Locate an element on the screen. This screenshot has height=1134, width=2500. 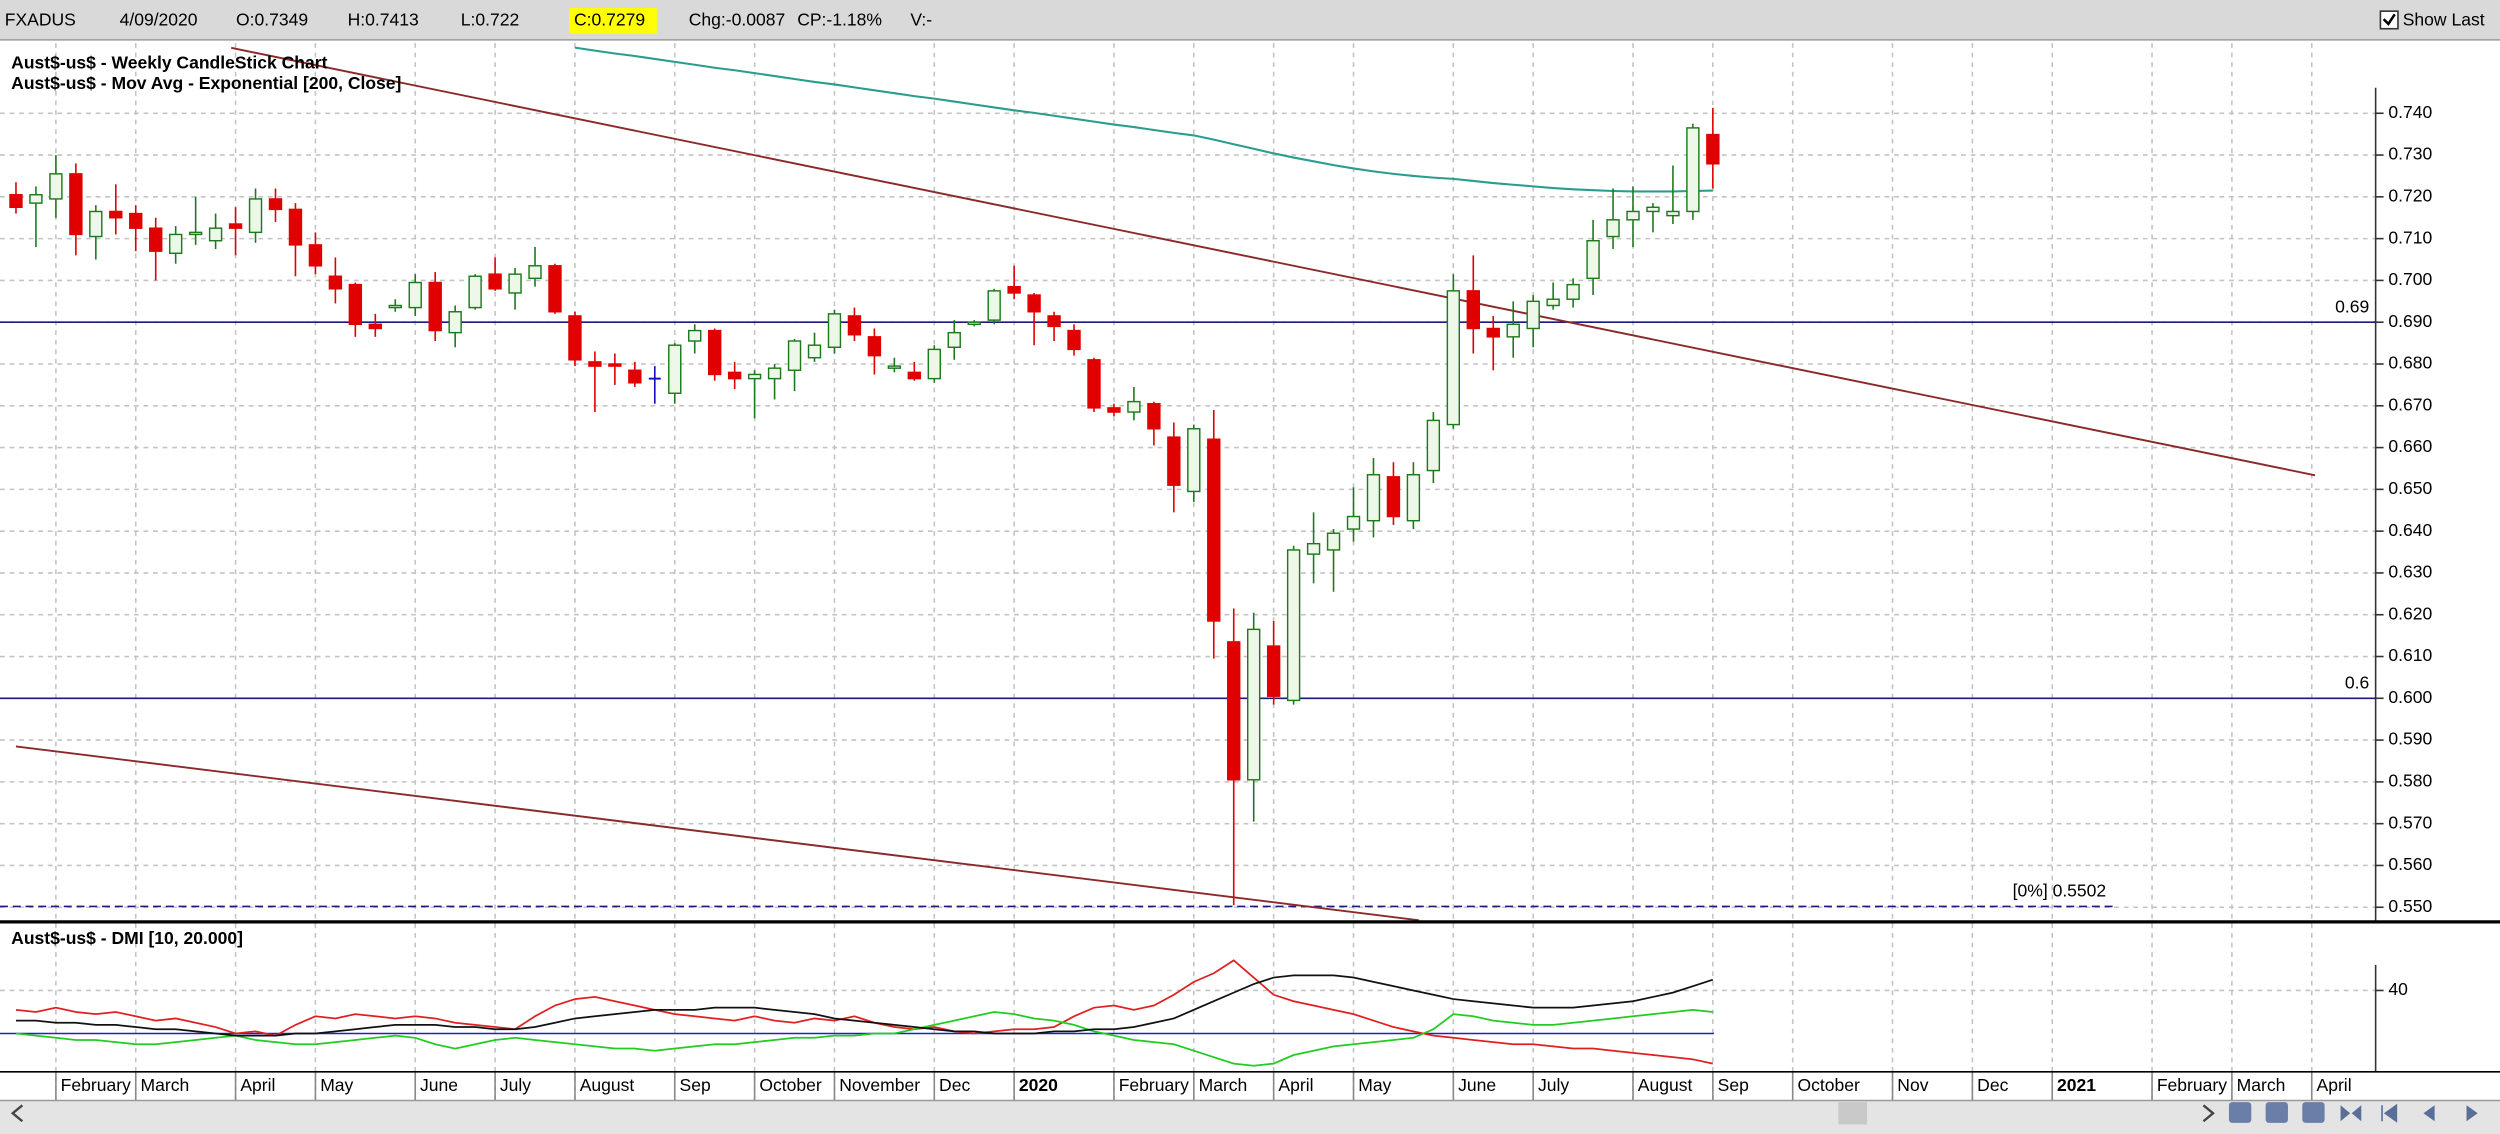
high: H:0.7413 is located at coordinates (383, 19).